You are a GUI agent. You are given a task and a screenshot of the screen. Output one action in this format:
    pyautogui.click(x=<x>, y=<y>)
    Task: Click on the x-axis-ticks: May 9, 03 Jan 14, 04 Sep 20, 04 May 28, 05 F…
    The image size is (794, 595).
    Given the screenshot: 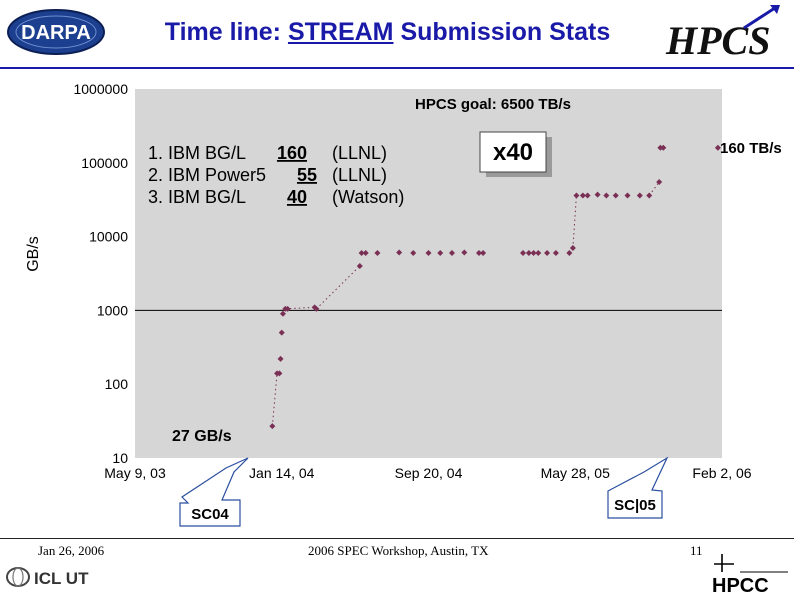 What is the action you would take?
    pyautogui.click(x=428, y=473)
    